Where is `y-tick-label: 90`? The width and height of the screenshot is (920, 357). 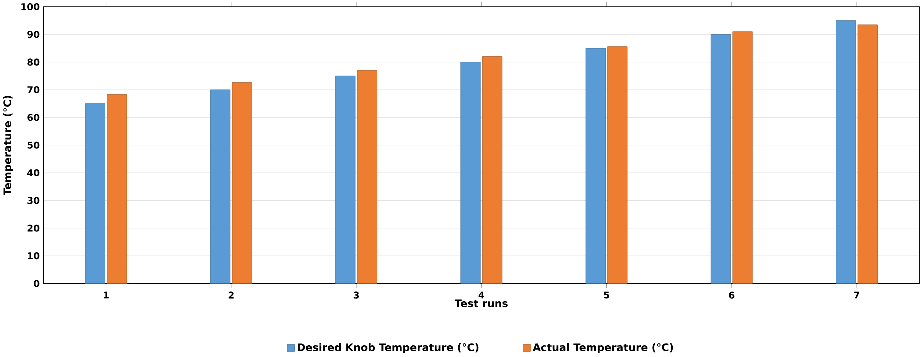
y-tick-label: 90 is located at coordinates (34, 34).